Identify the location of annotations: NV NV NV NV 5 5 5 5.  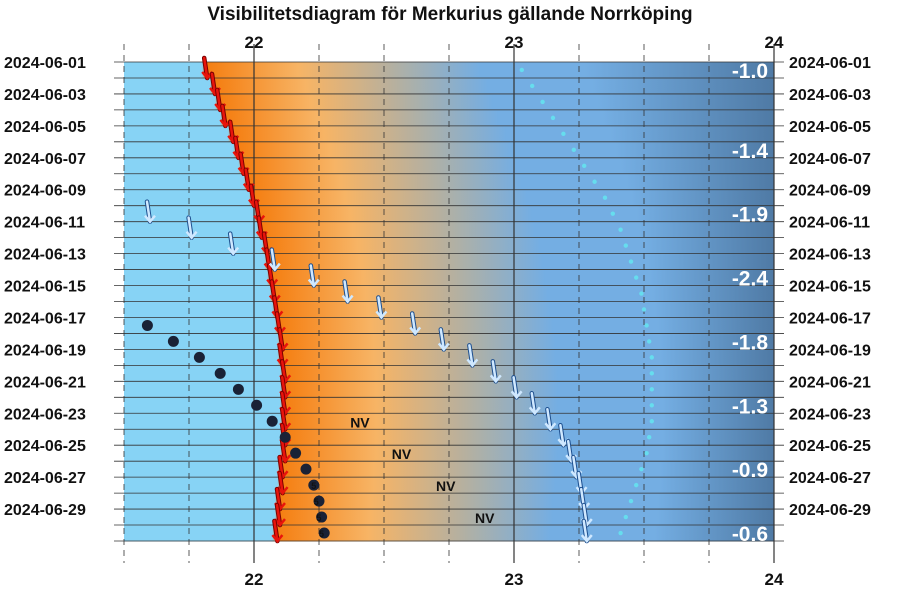
(403, 476).